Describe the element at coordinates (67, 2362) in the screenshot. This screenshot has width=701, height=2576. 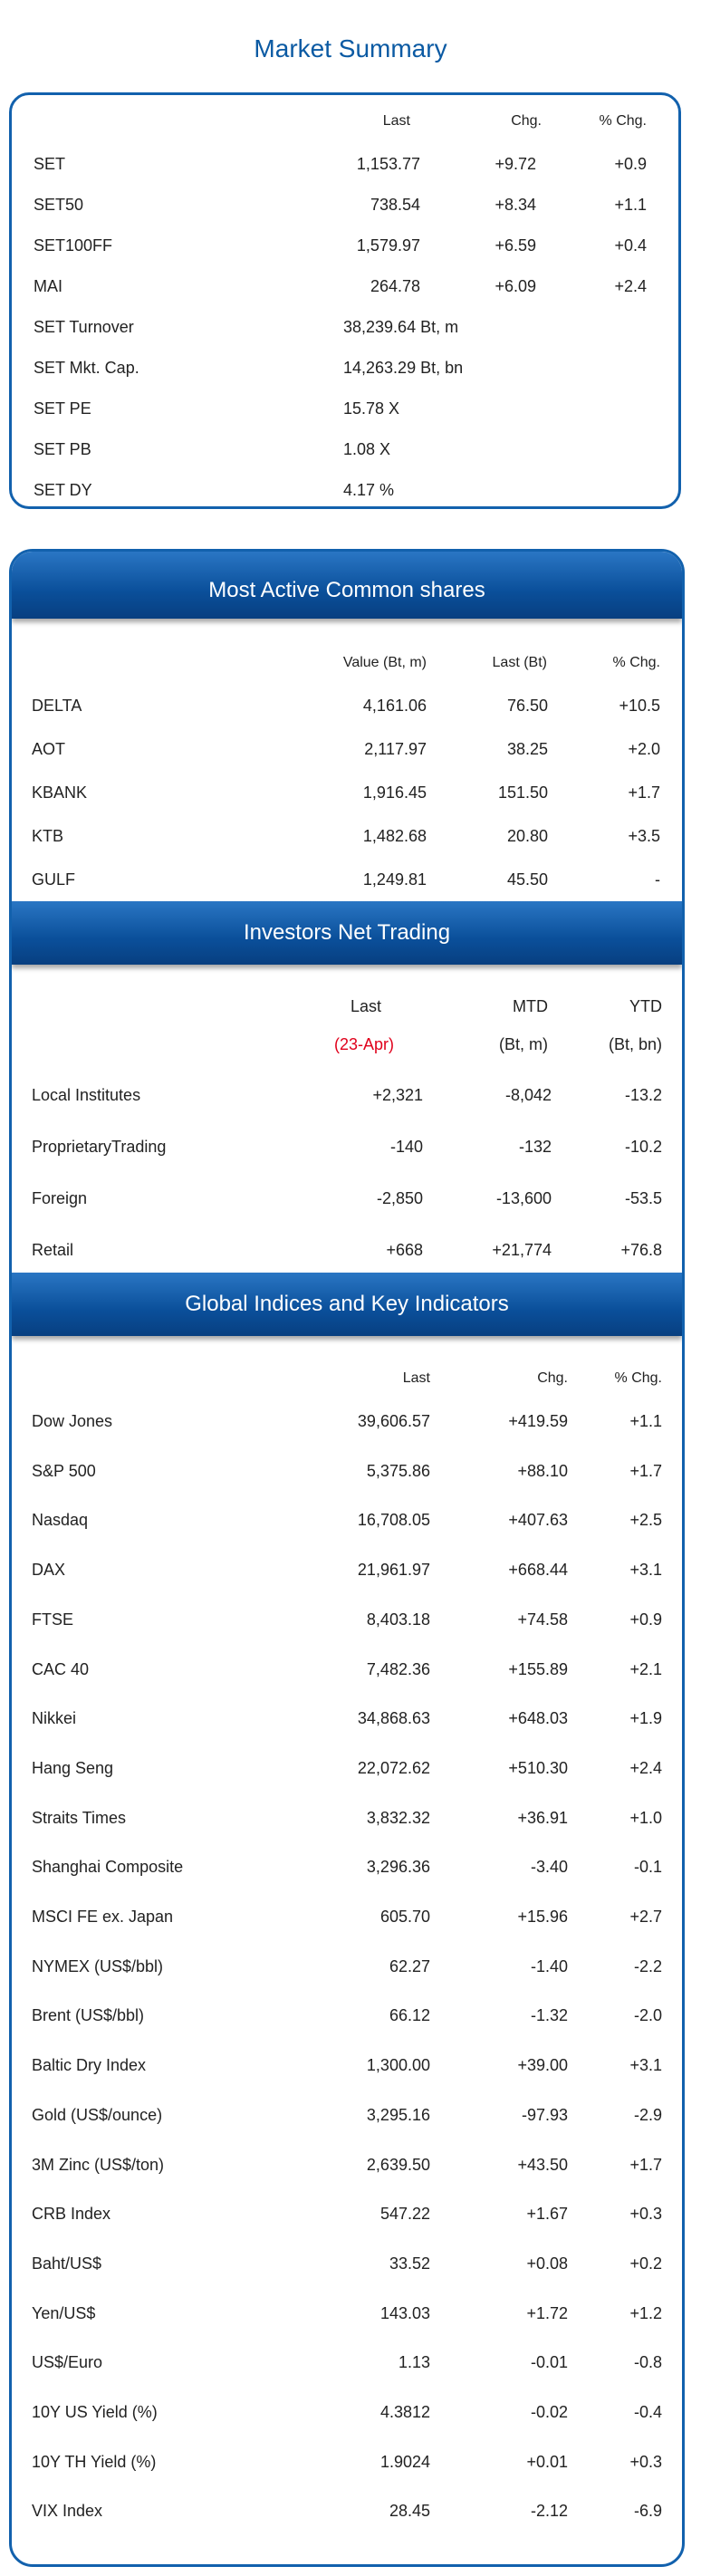
I see `row-label: US$/Euro` at that location.